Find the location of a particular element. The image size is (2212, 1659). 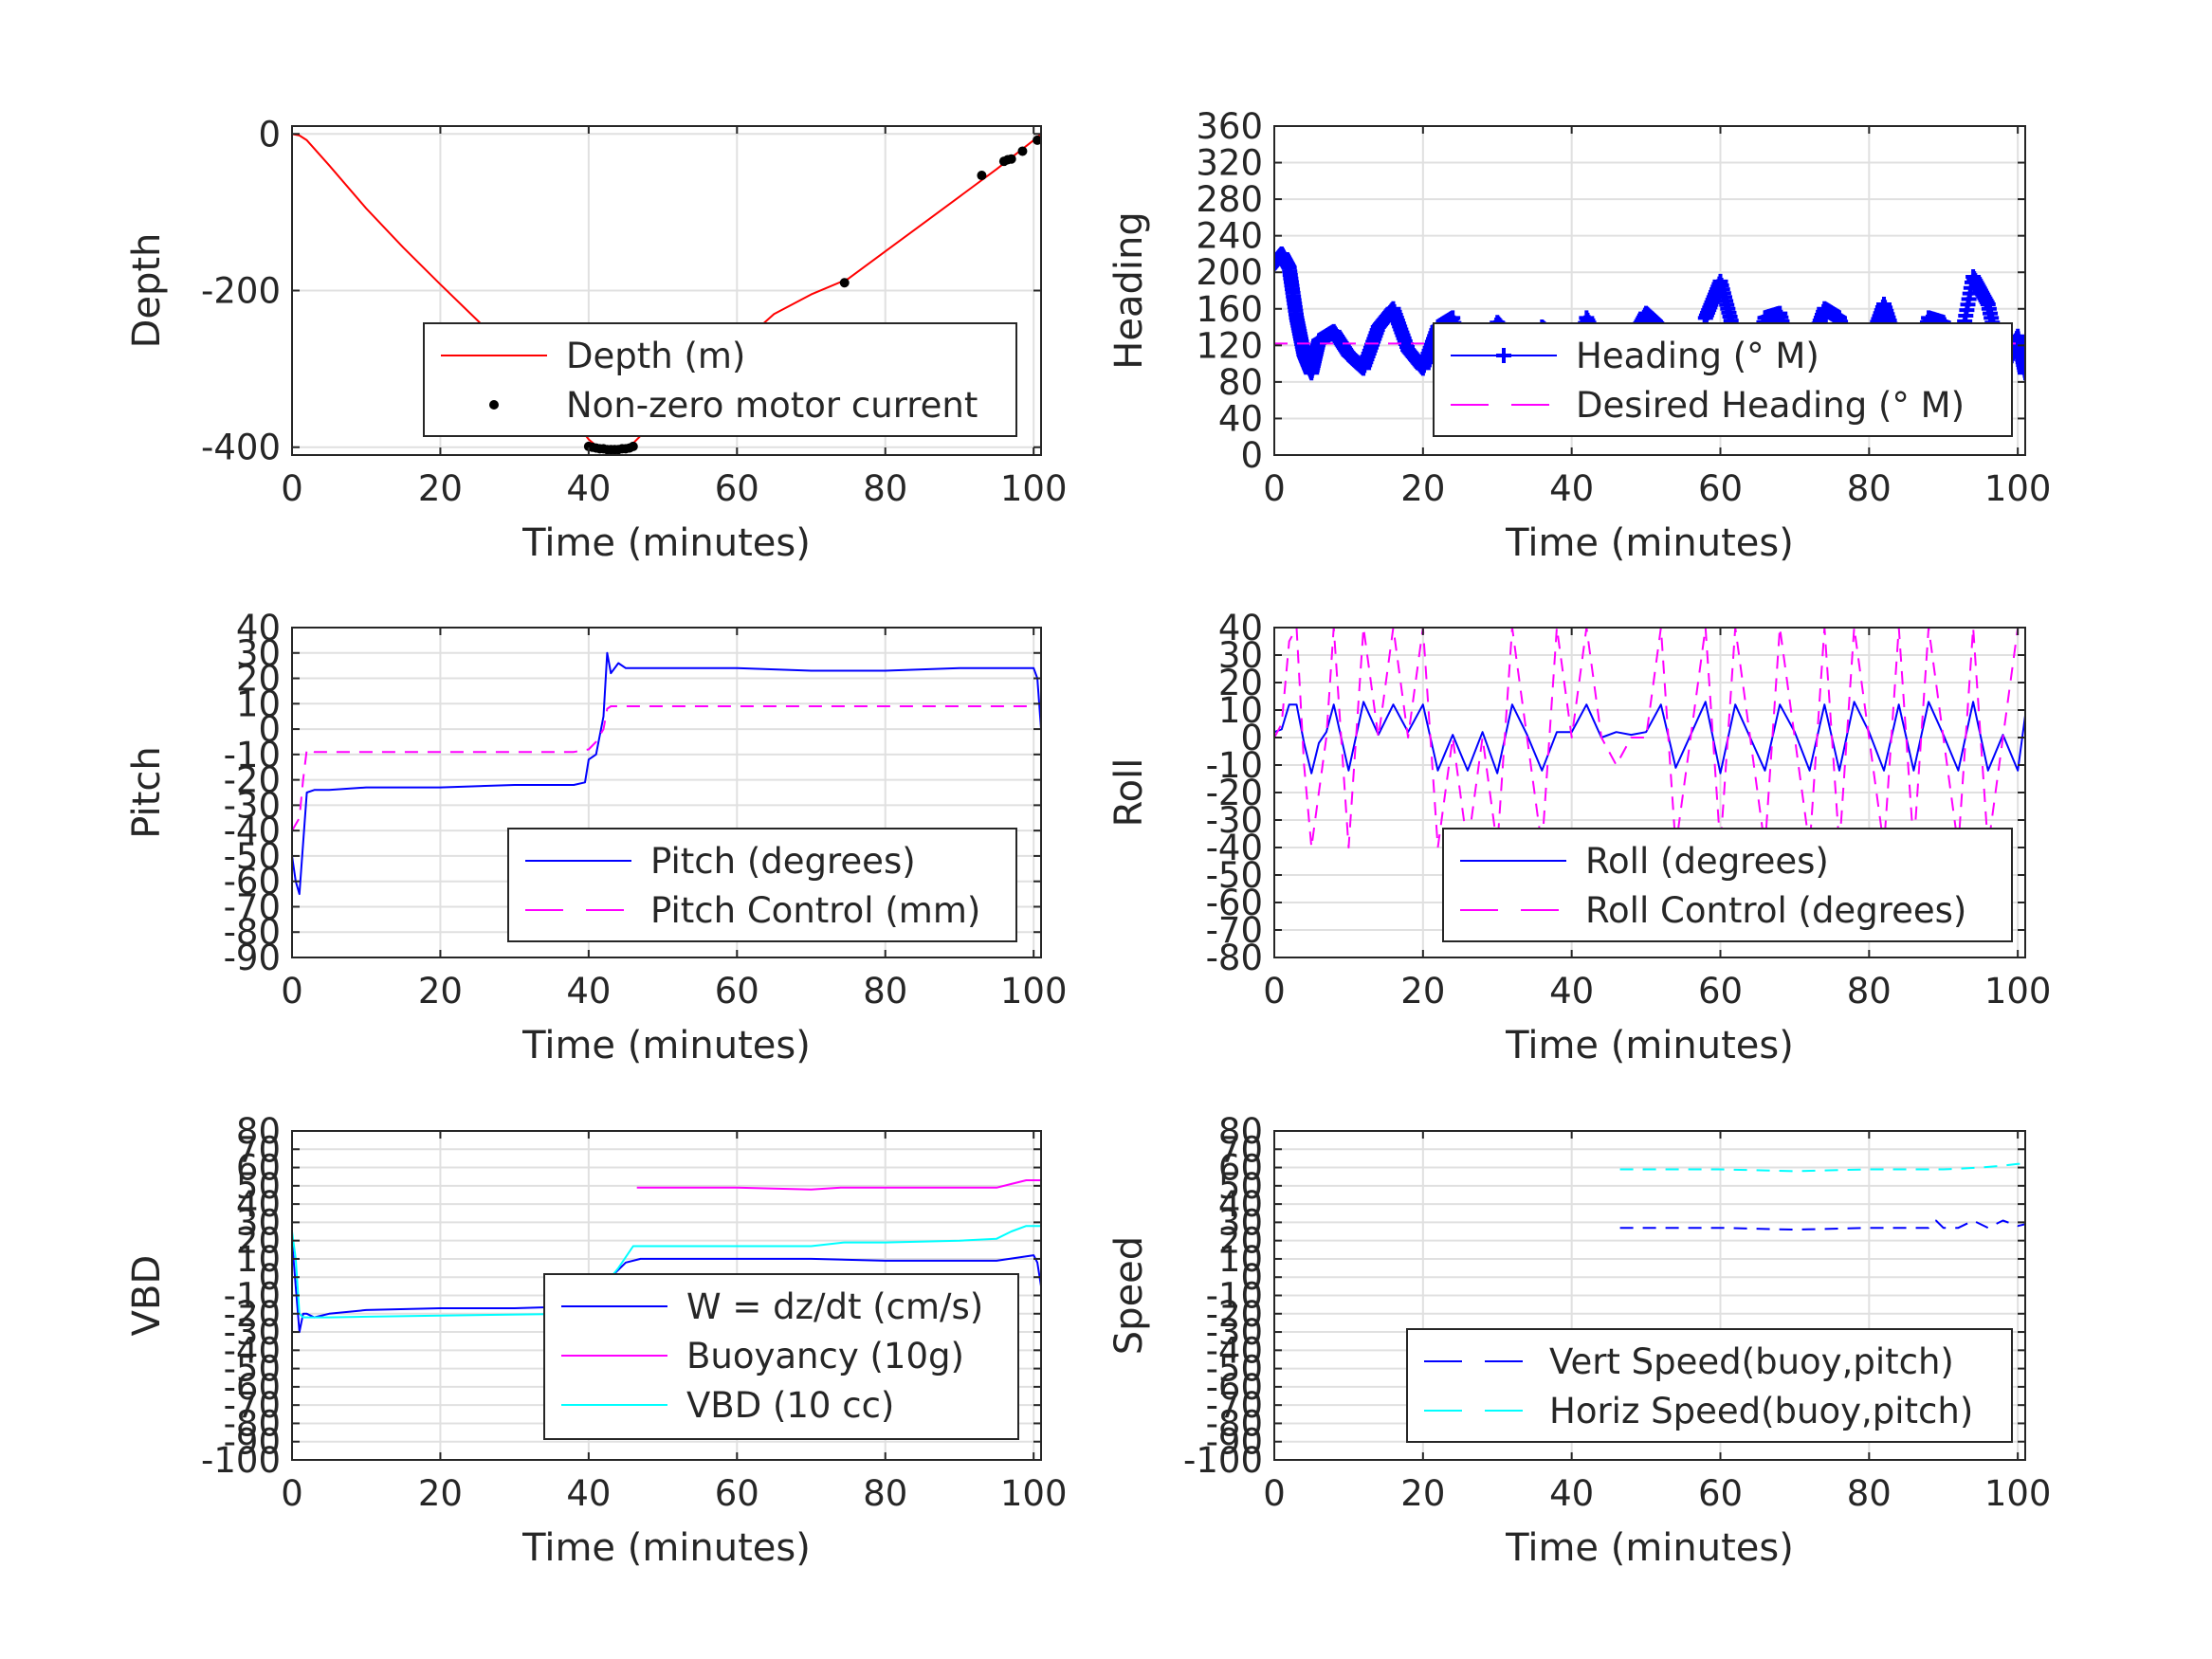

legend-label: Pitch Control (mm) is located at coordinates (815, 910).